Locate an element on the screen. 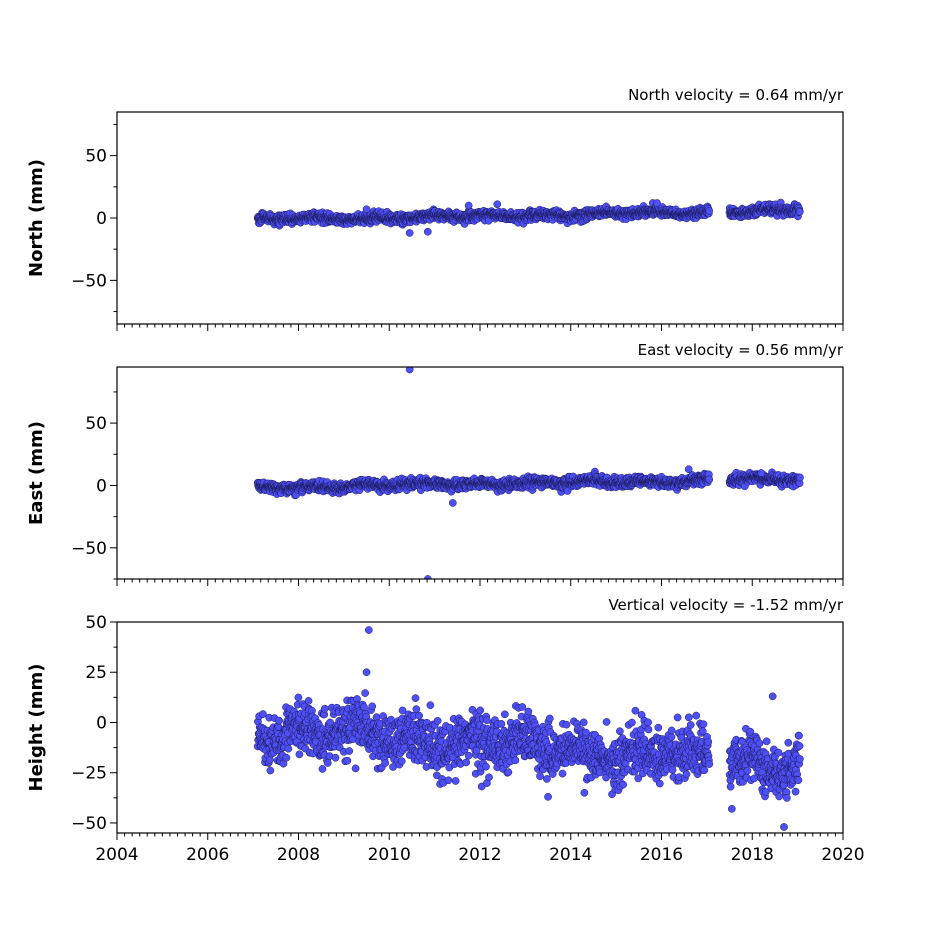  north-y-tick-label: 0 is located at coordinates (101, 219).